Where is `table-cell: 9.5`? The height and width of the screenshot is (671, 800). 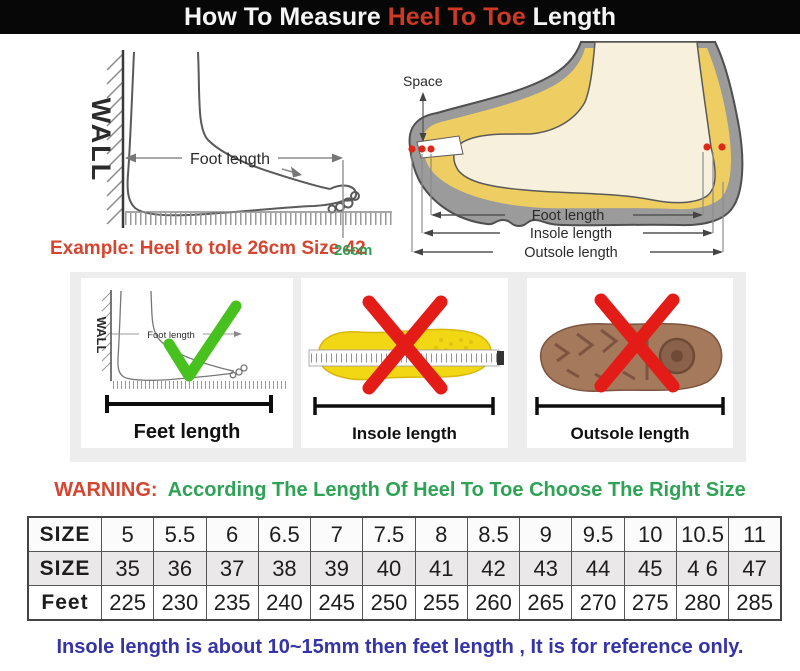
table-cell: 9.5 is located at coordinates (598, 534).